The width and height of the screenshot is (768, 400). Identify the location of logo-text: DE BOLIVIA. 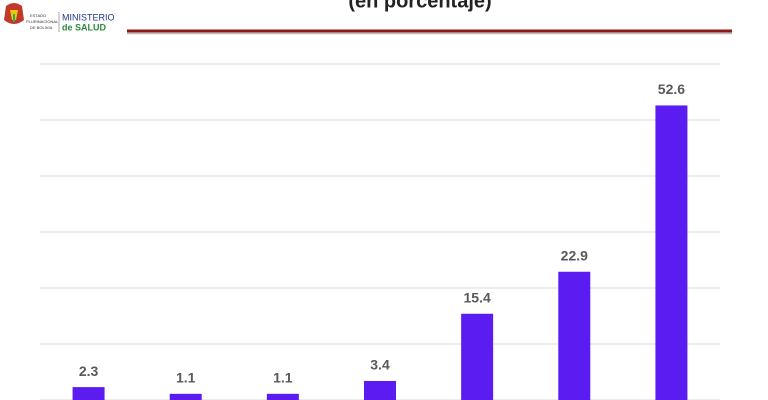
(41, 27).